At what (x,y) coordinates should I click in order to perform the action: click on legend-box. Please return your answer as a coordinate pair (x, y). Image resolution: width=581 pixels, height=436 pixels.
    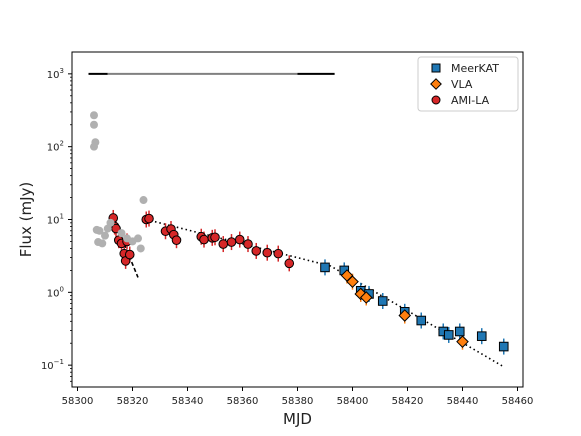
    Looking at the image, I should click on (468, 84).